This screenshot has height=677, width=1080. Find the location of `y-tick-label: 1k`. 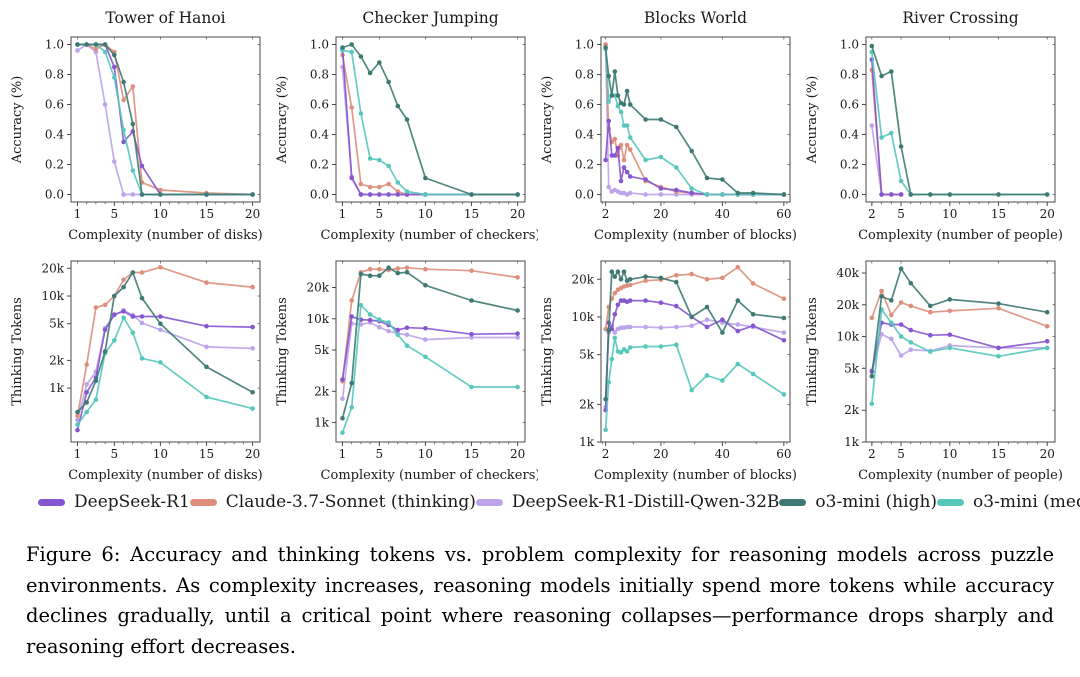

y-tick-label: 1k is located at coordinates (322, 423).